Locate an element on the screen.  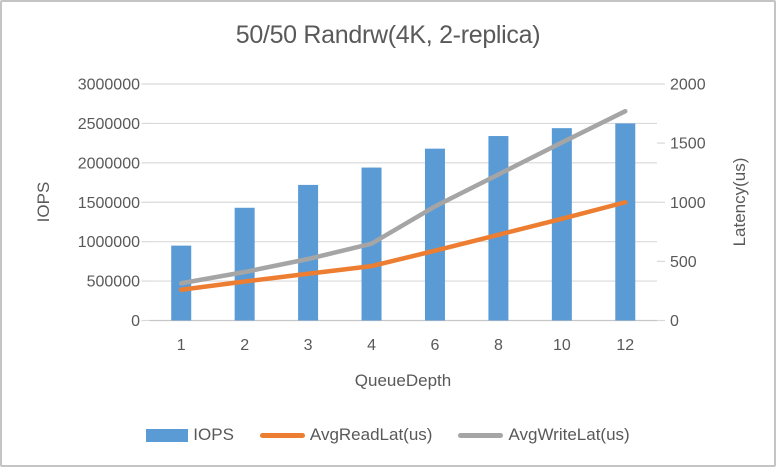
svg-text: 1000 is located at coordinates (688, 203).